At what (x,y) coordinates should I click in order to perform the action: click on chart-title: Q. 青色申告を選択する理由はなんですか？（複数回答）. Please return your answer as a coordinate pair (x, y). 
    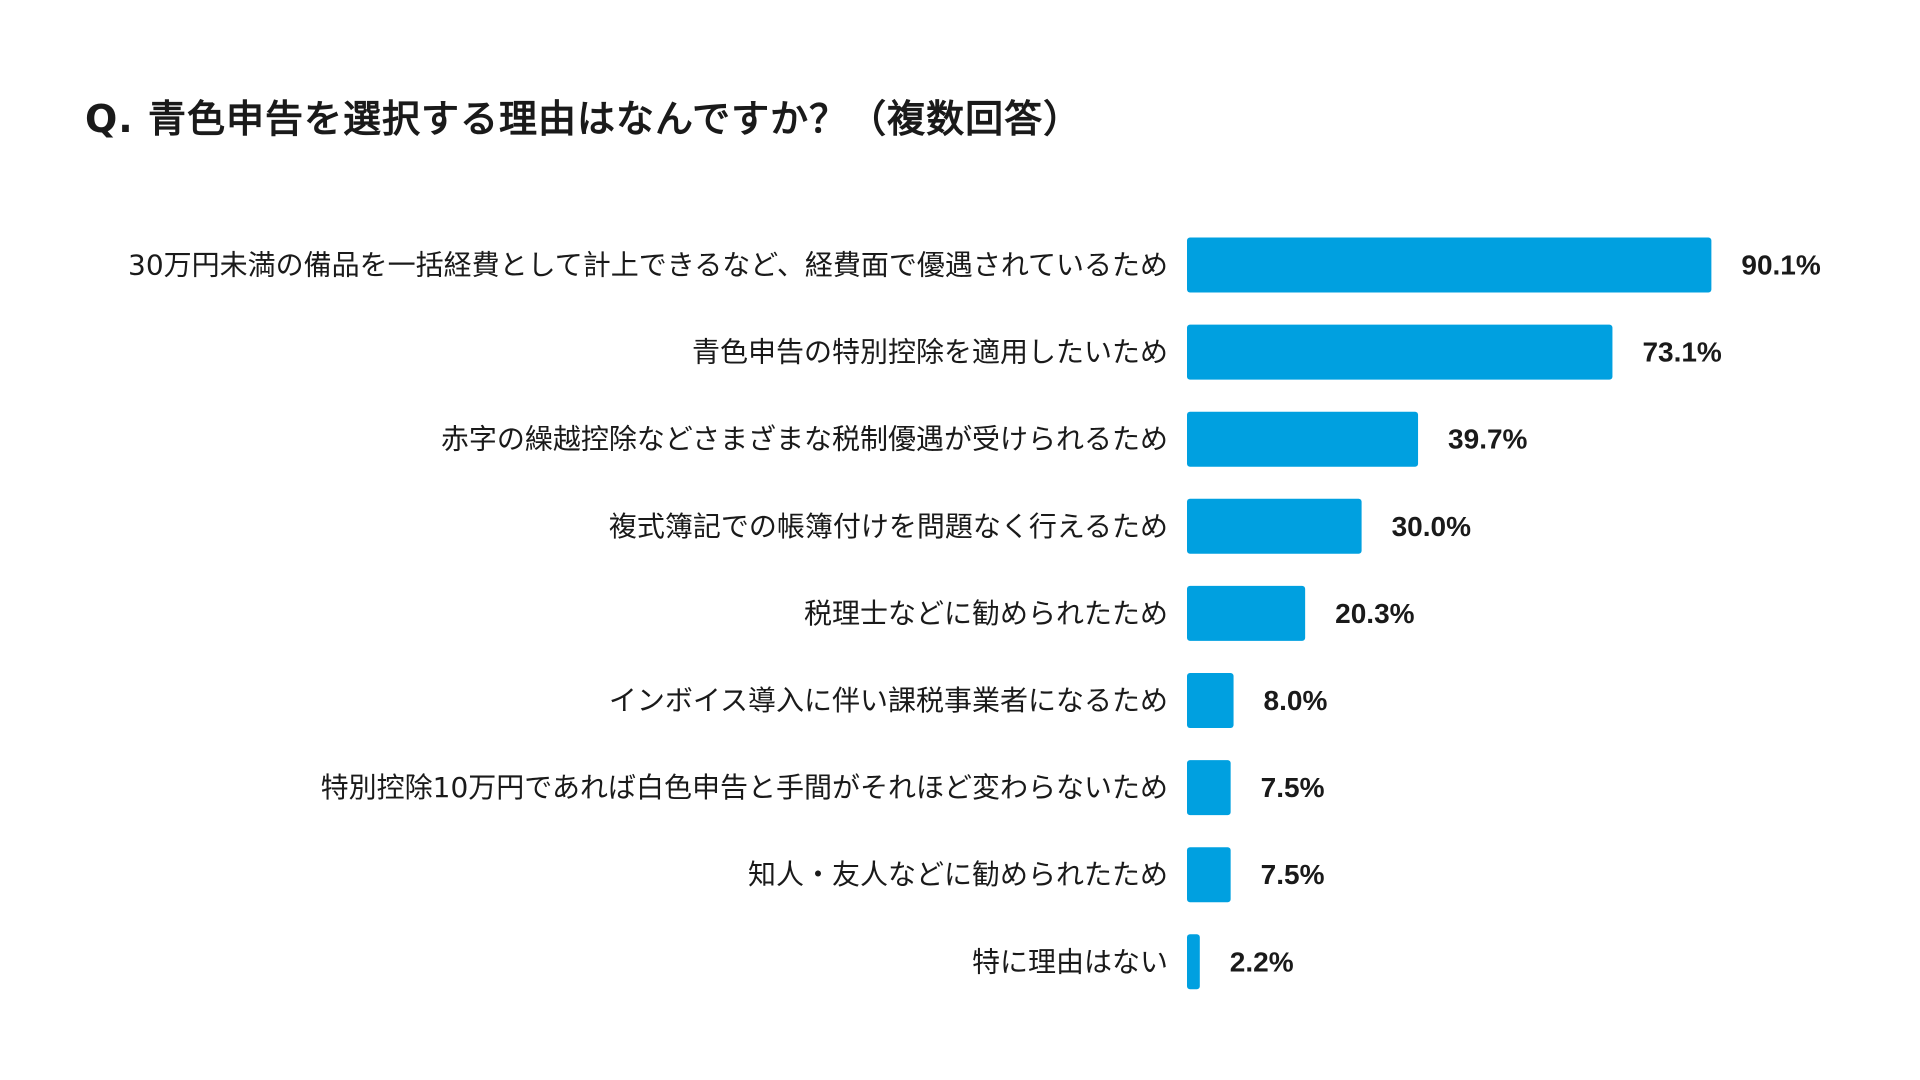
    Looking at the image, I should click on (584, 119).